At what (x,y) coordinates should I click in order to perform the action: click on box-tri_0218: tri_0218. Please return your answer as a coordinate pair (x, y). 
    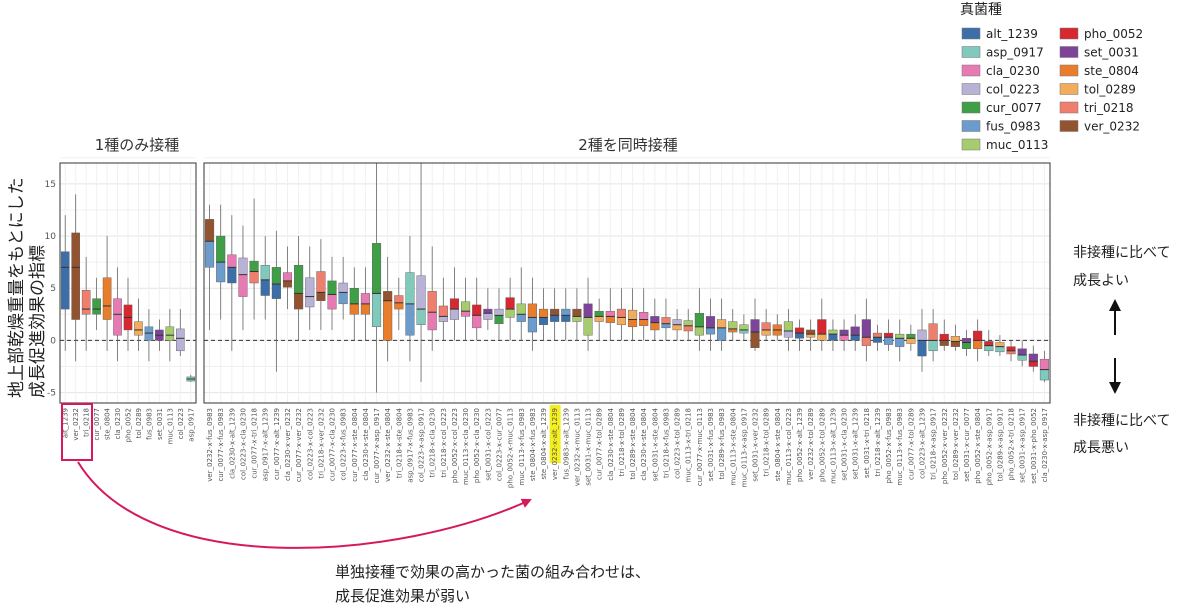
    Looking at the image, I should click on (86, 346).